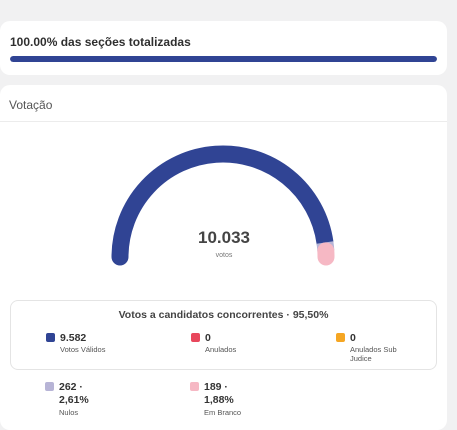 Image resolution: width=457 pixels, height=430 pixels. Describe the element at coordinates (223, 412) in the screenshot. I see `legend-label: Em Branco` at that location.